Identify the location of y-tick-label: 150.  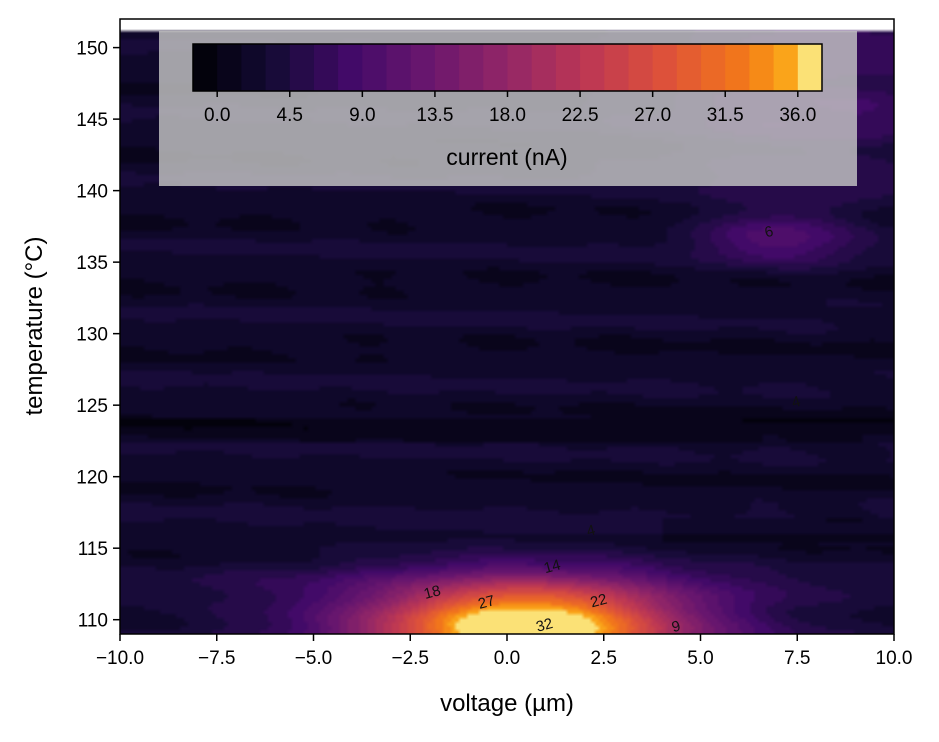
(92, 49).